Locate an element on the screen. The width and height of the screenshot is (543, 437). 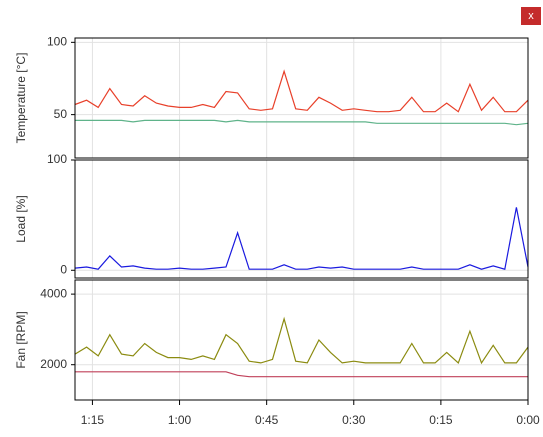
x-tick-label: 0:45 is located at coordinates (267, 420).